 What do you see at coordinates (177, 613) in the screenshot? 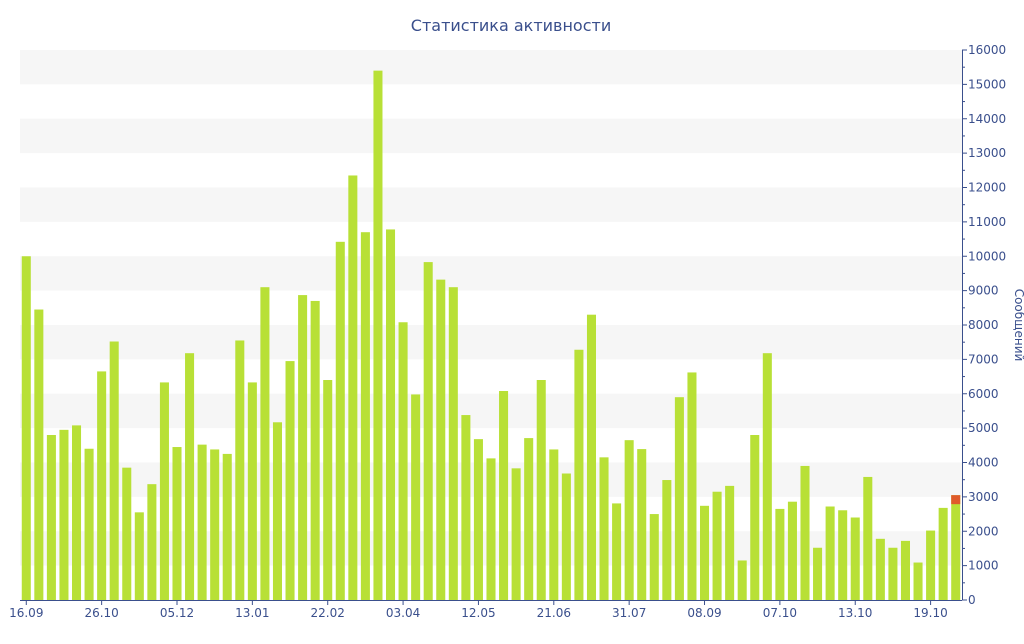
I see `x-tick-label: 05.12` at bounding box center [177, 613].